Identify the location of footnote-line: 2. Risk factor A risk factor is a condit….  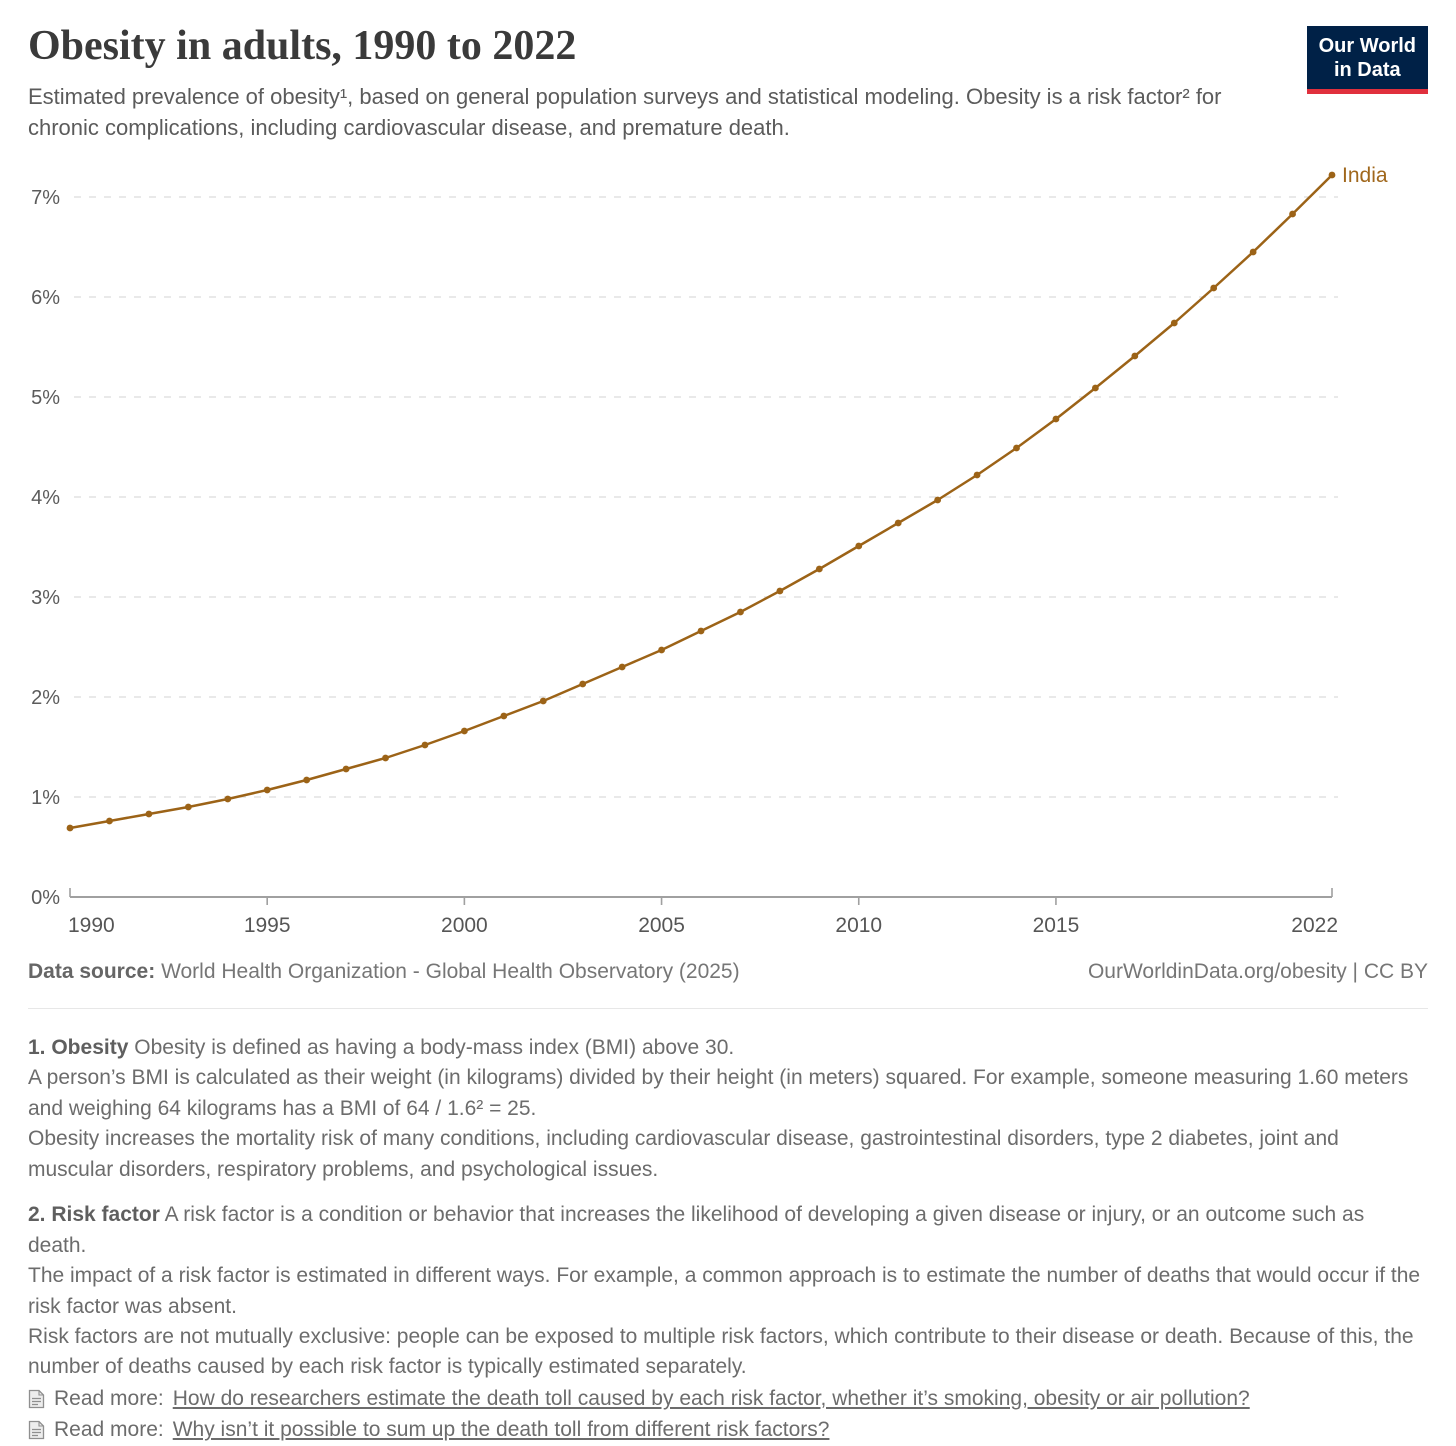
(728, 1230).